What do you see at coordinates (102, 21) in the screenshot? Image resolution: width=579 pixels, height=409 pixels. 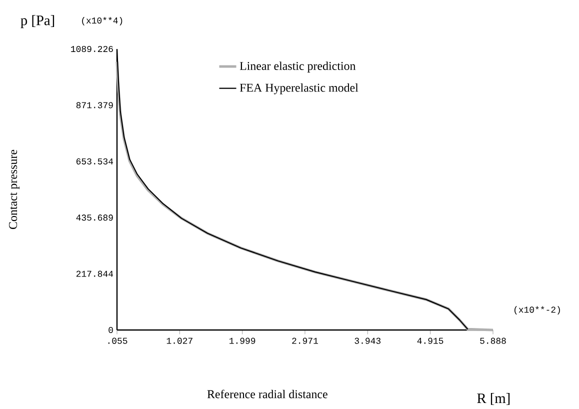 I see `text: (x10**4)` at bounding box center [102, 21].